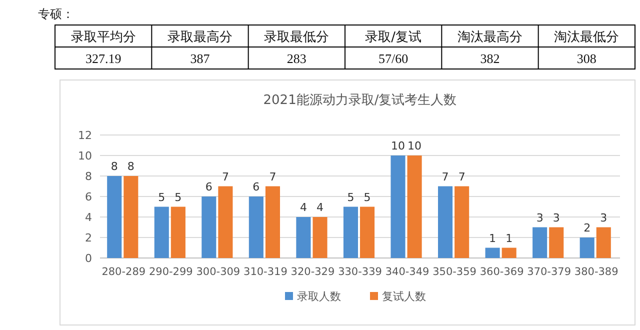  I want to click on y-tick-label: 8, so click(88, 176).